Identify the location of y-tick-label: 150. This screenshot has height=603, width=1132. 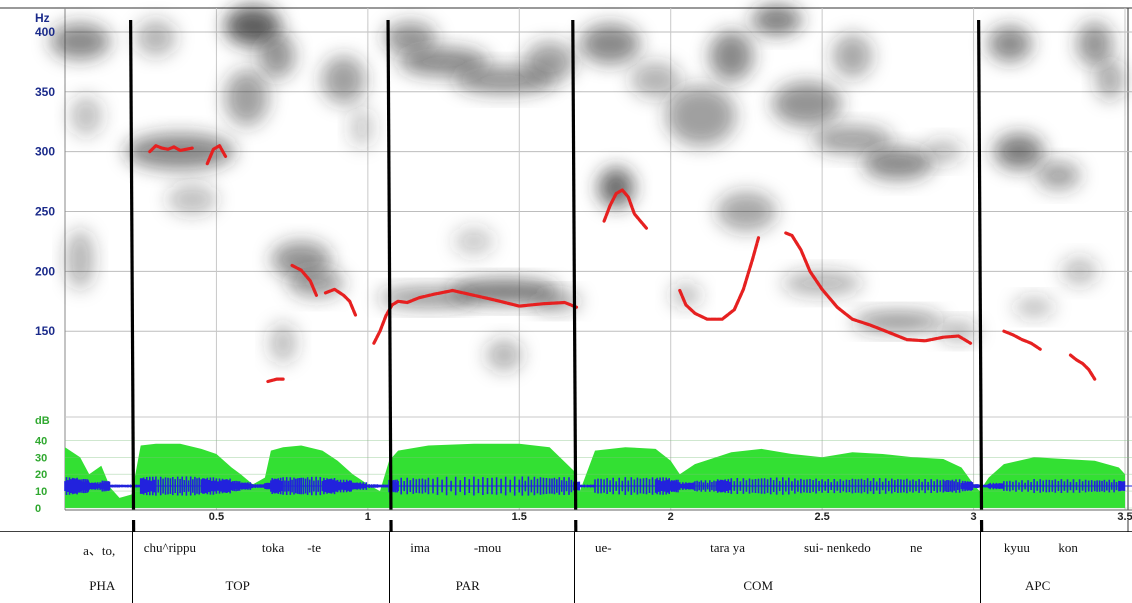
(45, 331).